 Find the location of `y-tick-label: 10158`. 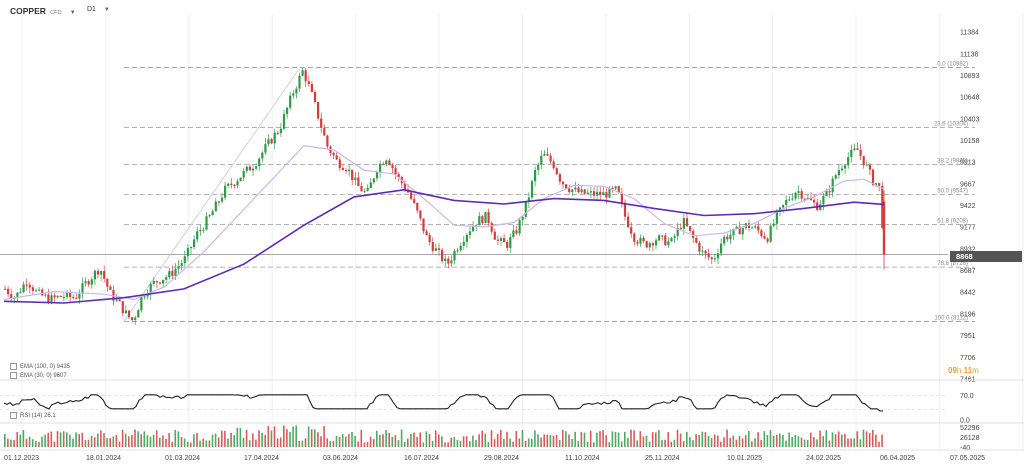

y-tick-label: 10158 is located at coordinates (970, 141).